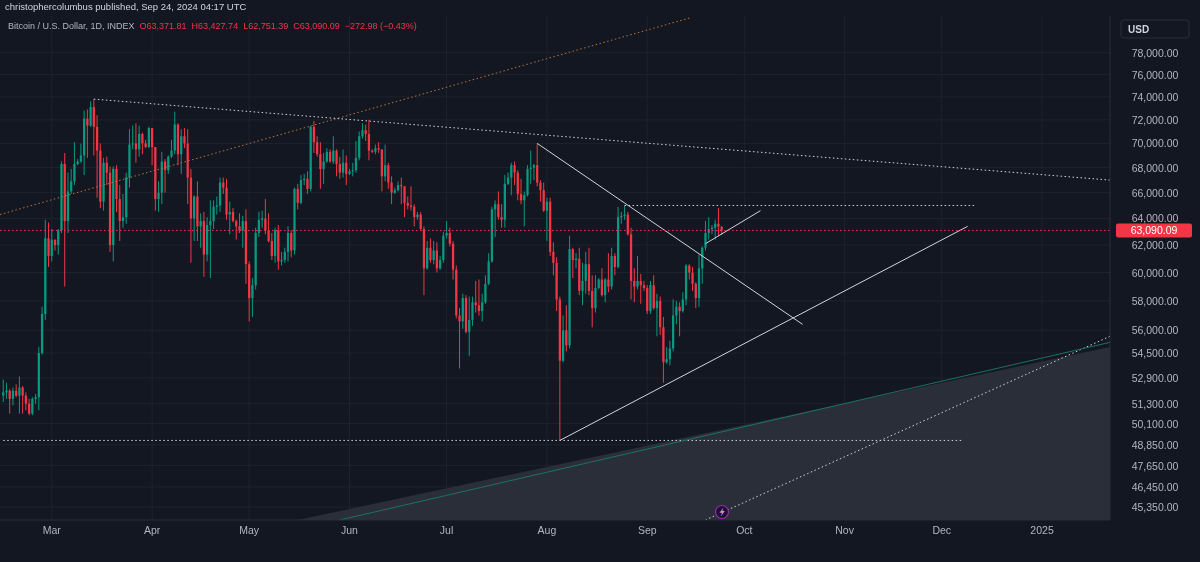 Image resolution: width=1200 pixels, height=562 pixels. Describe the element at coordinates (1139, 29) in the screenshot. I see `y-axis-title: USD` at that location.